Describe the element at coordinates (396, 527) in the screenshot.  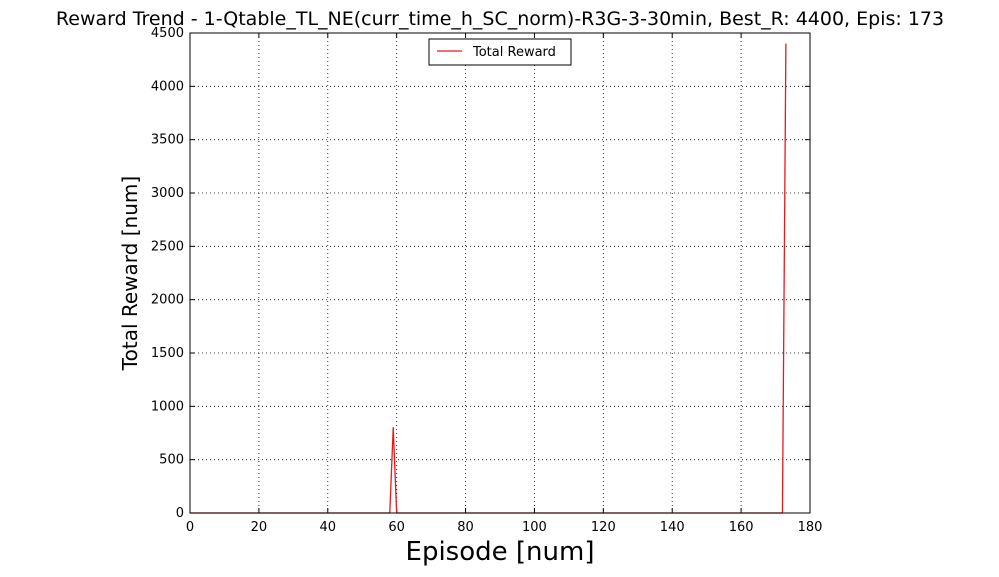
I see `x-tick-label: 60` at that location.